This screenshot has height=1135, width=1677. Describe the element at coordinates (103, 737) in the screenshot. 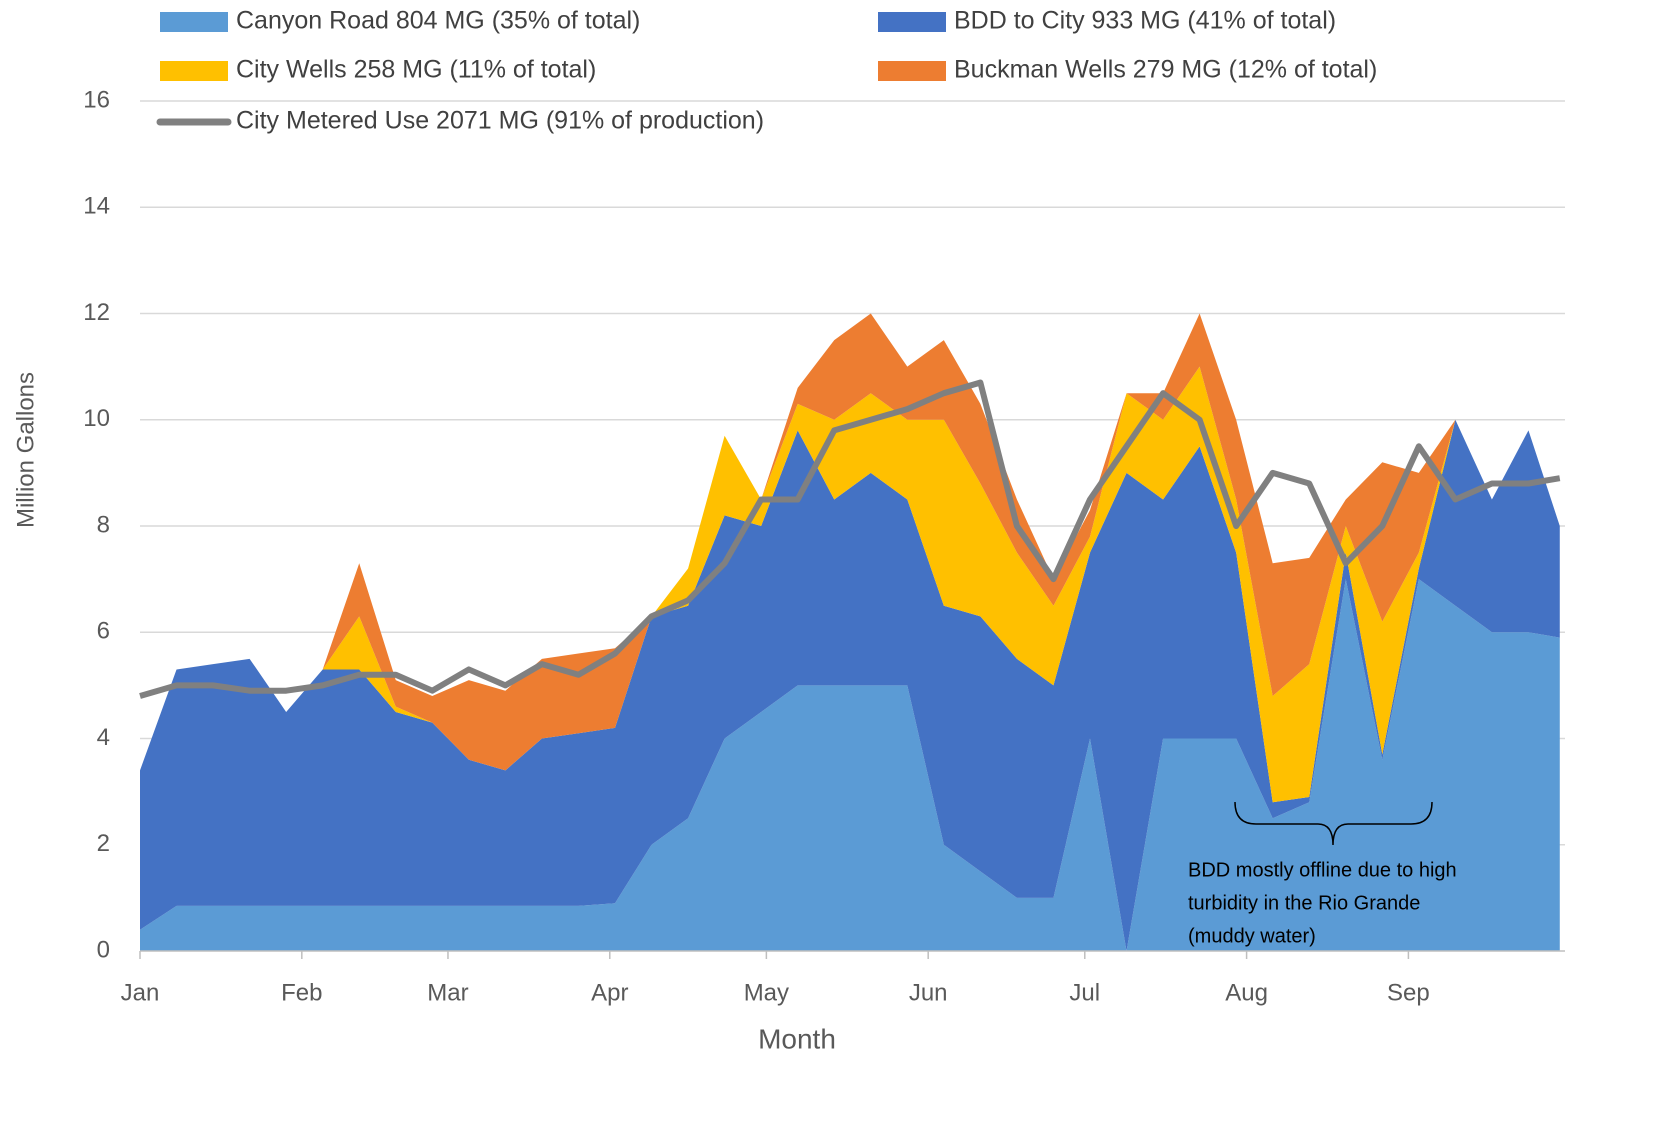

I see `y-tick-label: 4` at that location.